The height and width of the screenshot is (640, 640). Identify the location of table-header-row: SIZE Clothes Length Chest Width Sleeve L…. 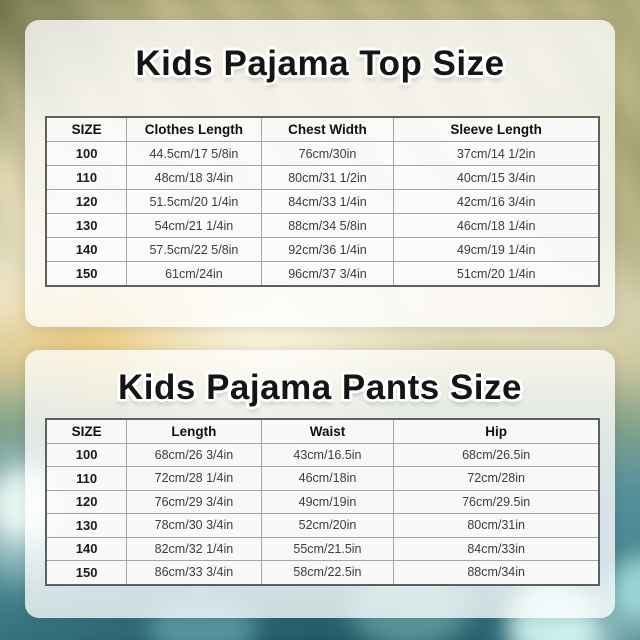
(322, 129).